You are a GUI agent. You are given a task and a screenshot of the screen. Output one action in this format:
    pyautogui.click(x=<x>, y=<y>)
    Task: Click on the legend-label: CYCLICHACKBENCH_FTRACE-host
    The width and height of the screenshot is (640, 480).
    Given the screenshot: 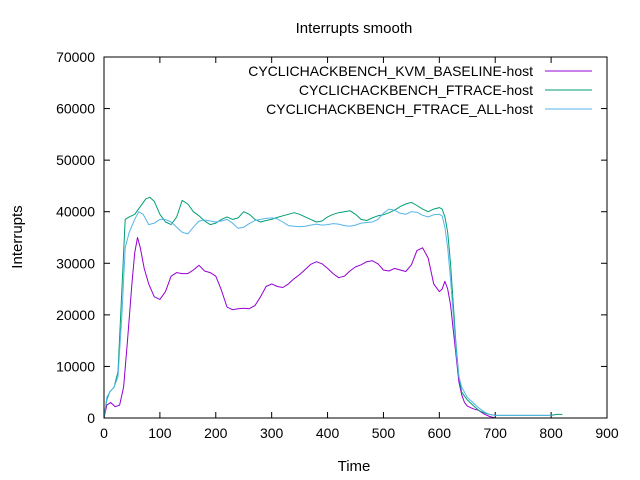 What is the action you would take?
    pyautogui.click(x=416, y=90)
    